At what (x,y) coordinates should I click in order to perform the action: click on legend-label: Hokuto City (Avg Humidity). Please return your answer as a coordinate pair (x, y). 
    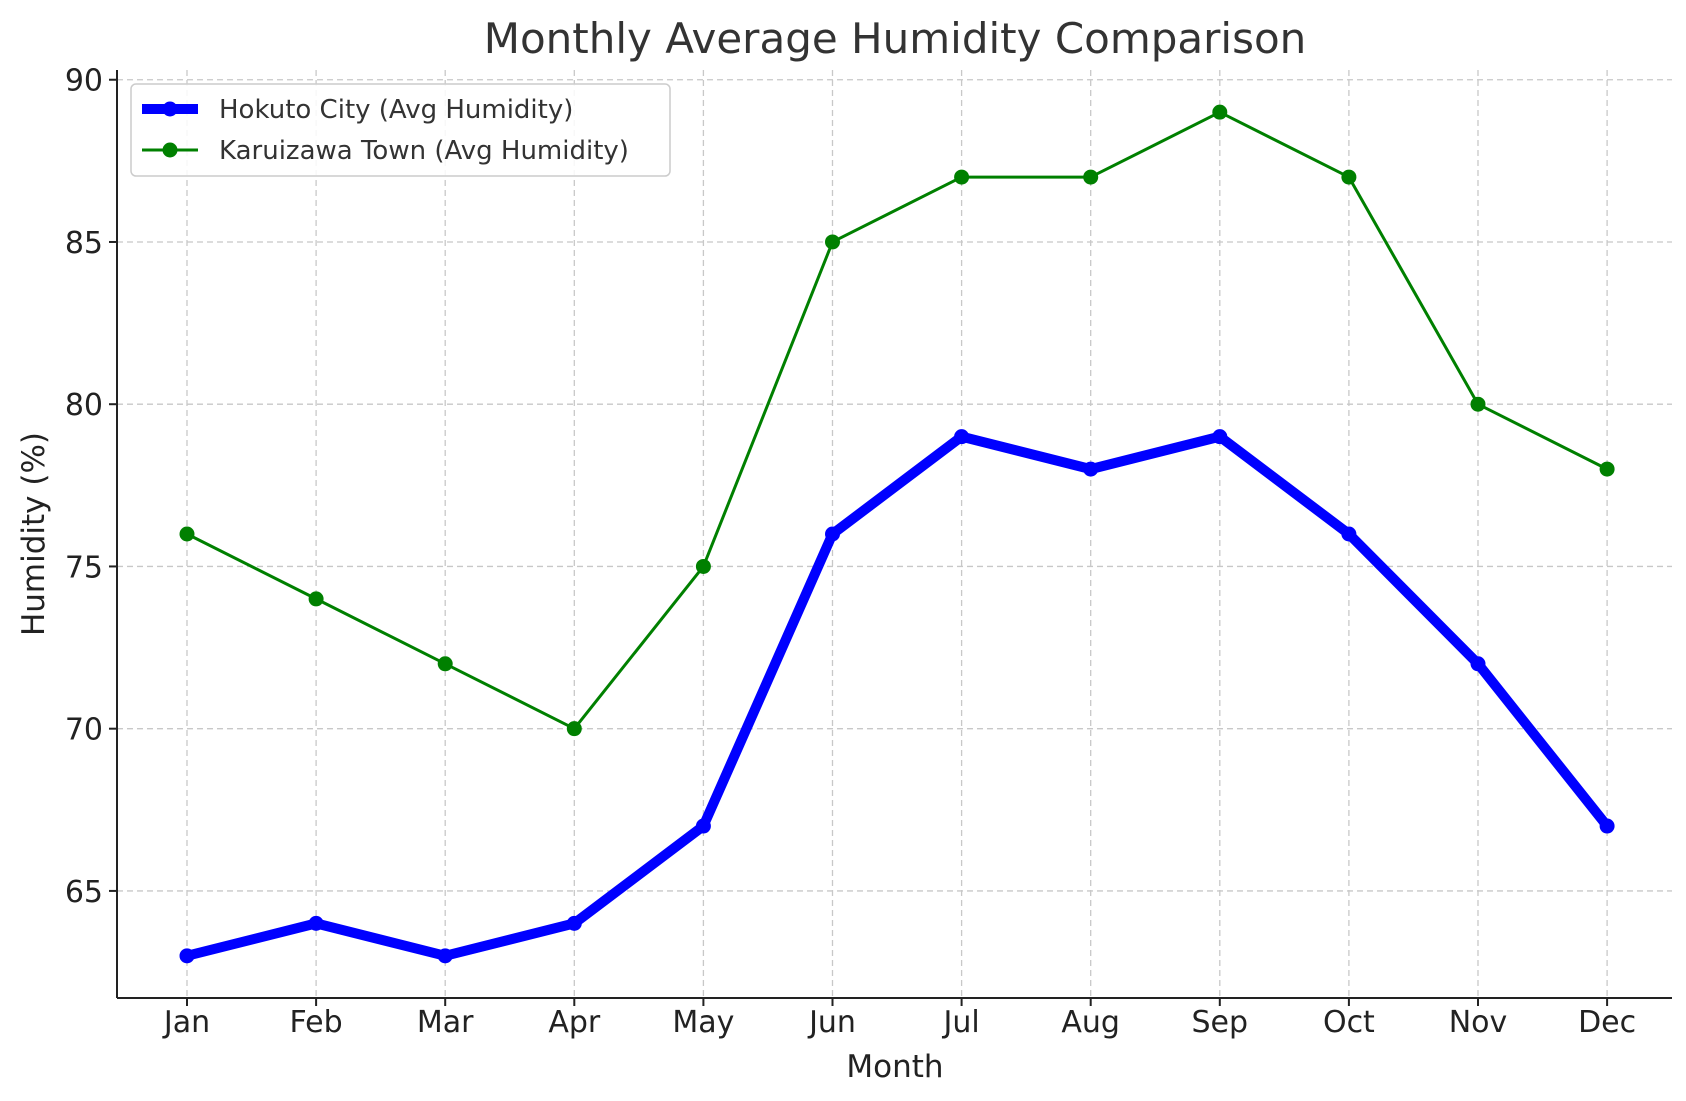
    Looking at the image, I should click on (396, 110).